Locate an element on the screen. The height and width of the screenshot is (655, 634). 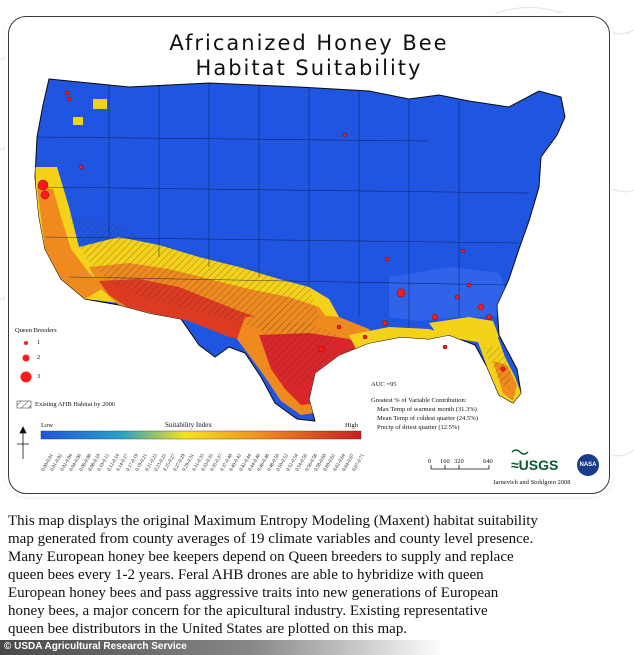
compass-icon is located at coordinates (23, 442).